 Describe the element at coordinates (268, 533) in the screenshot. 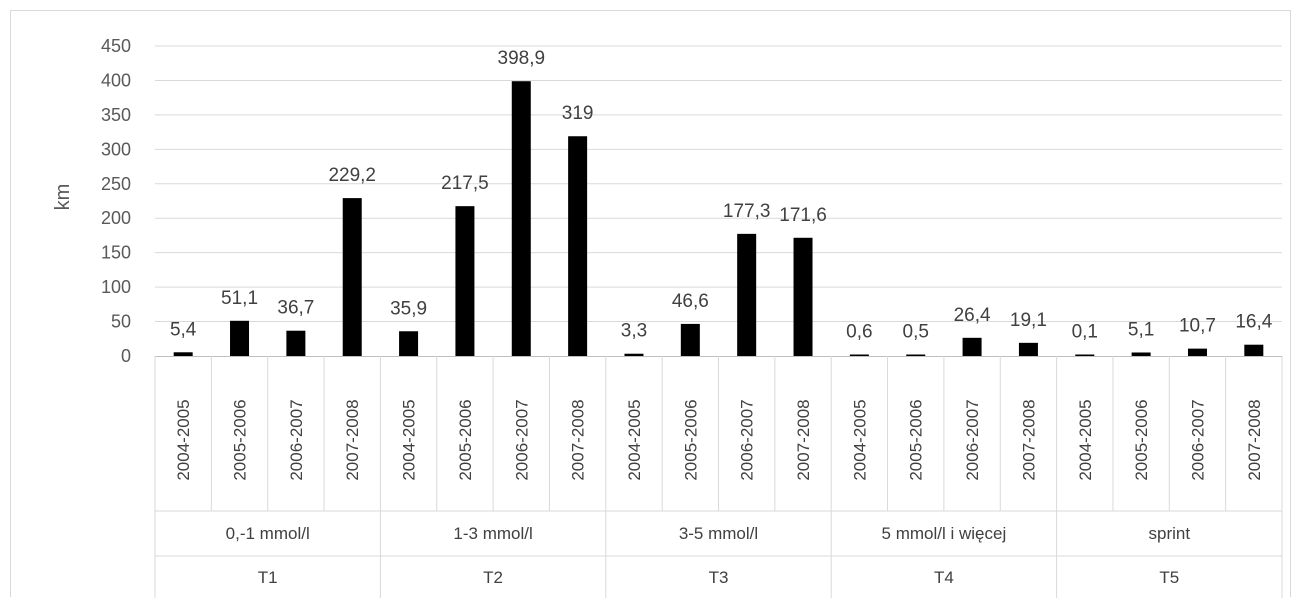

I see `intensity-label: 0,-1 mmol/l` at that location.